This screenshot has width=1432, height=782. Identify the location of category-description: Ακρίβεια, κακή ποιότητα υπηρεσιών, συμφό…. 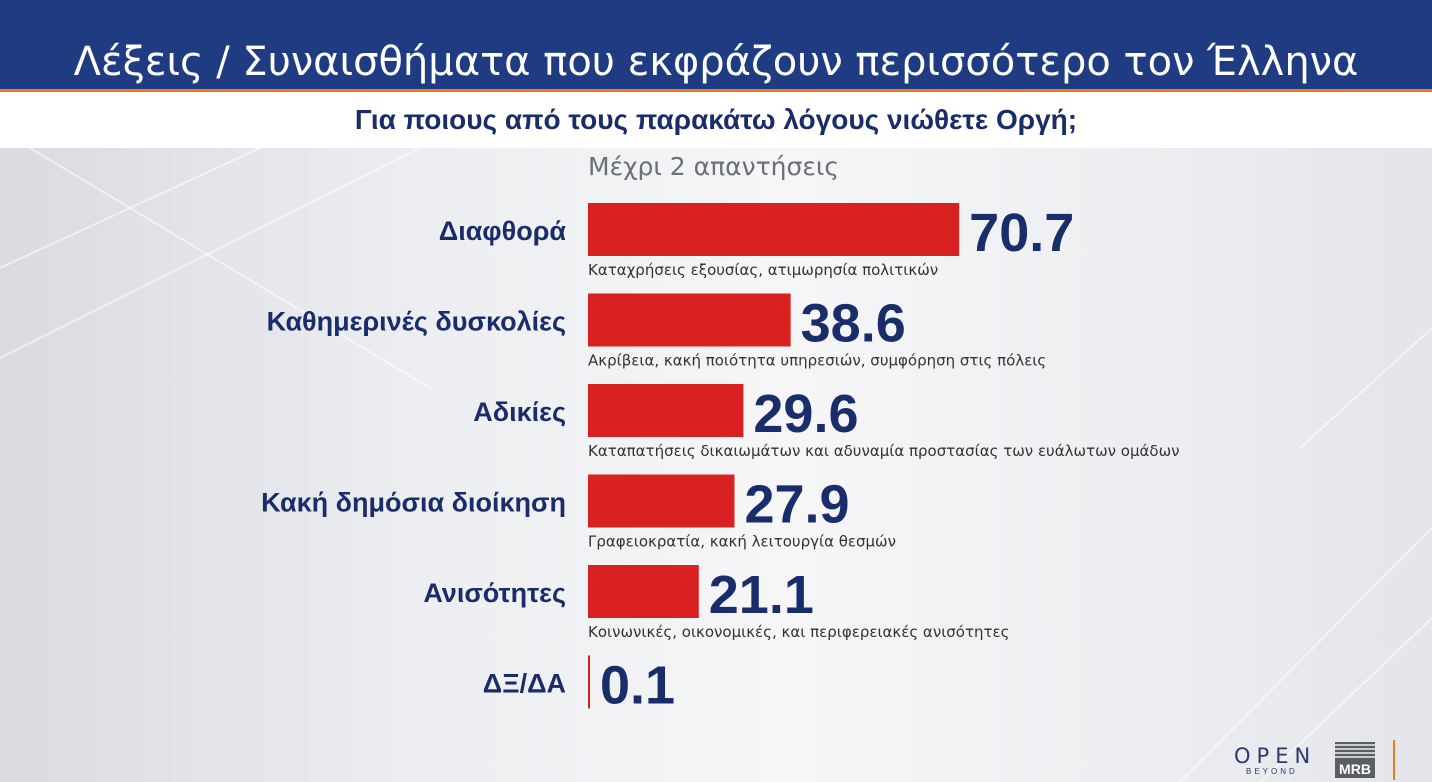
(817, 361).